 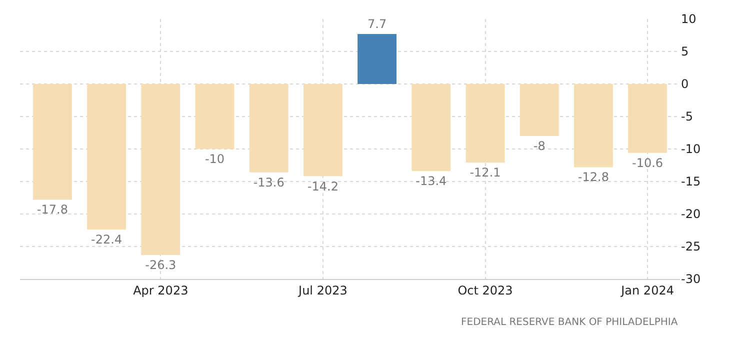 I want to click on y-tick-label: 10, so click(x=688, y=19).